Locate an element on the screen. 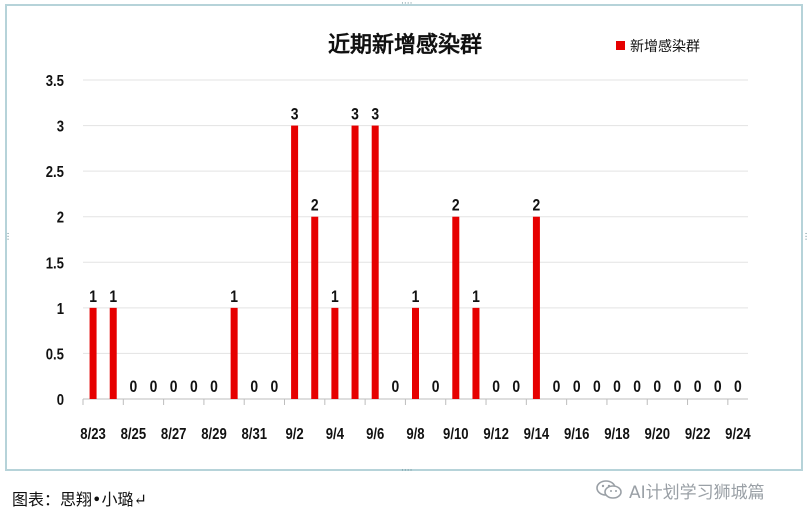  resize-handle-bottom: ···· is located at coordinates (407, 471).